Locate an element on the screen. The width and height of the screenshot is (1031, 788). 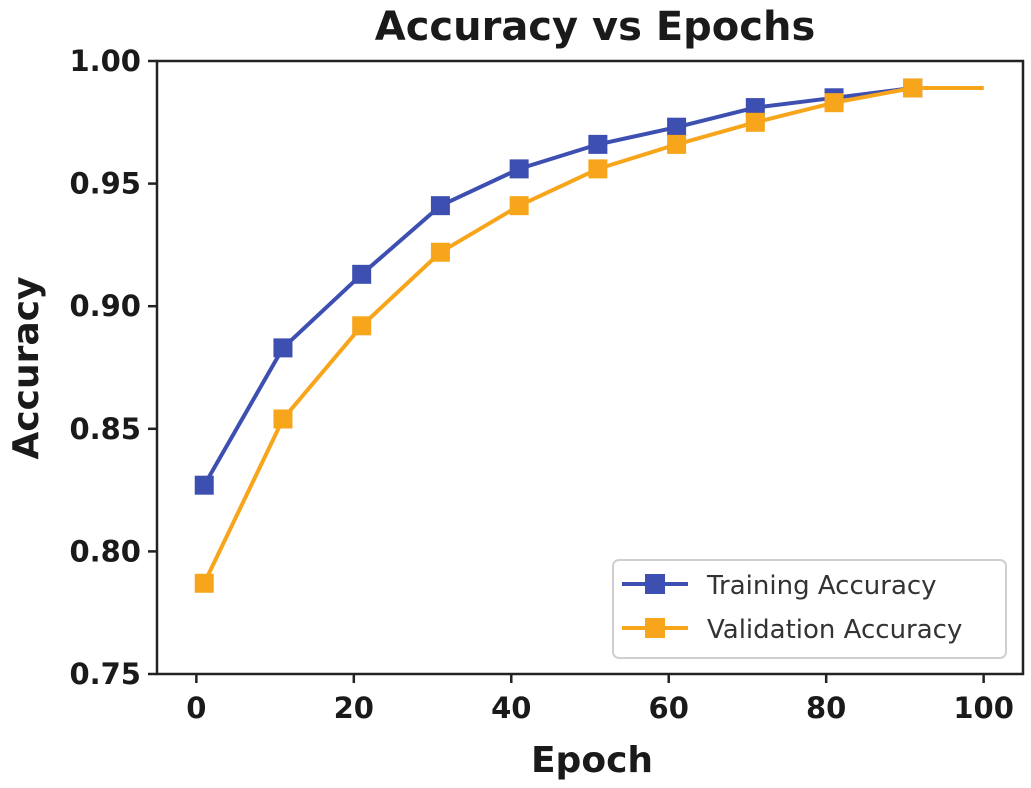
y-axis-label: Accuracy is located at coordinates (26, 367).